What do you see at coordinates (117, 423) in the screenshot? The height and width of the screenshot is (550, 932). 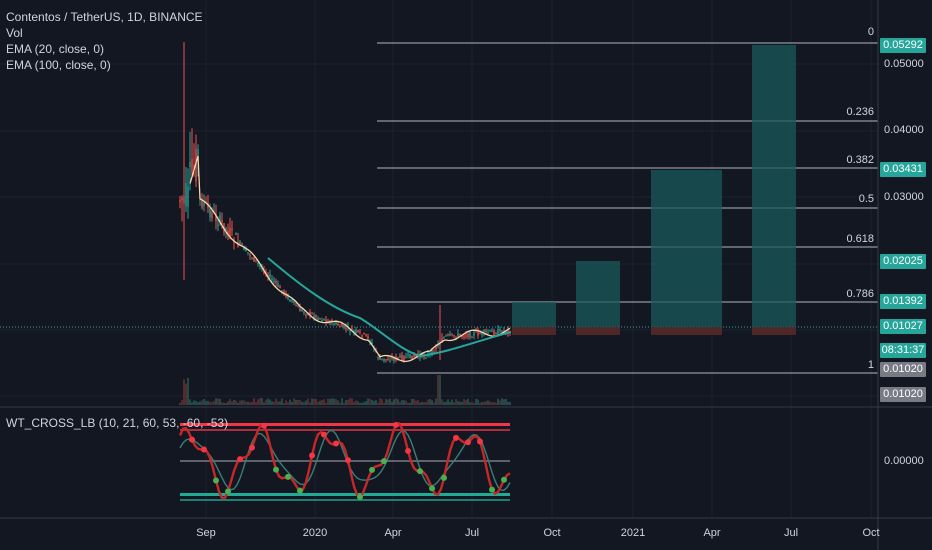 I see `oscillator-legend: WT_CROSS_LB (10, 21, 60, 53, -60, -53)` at bounding box center [117, 423].